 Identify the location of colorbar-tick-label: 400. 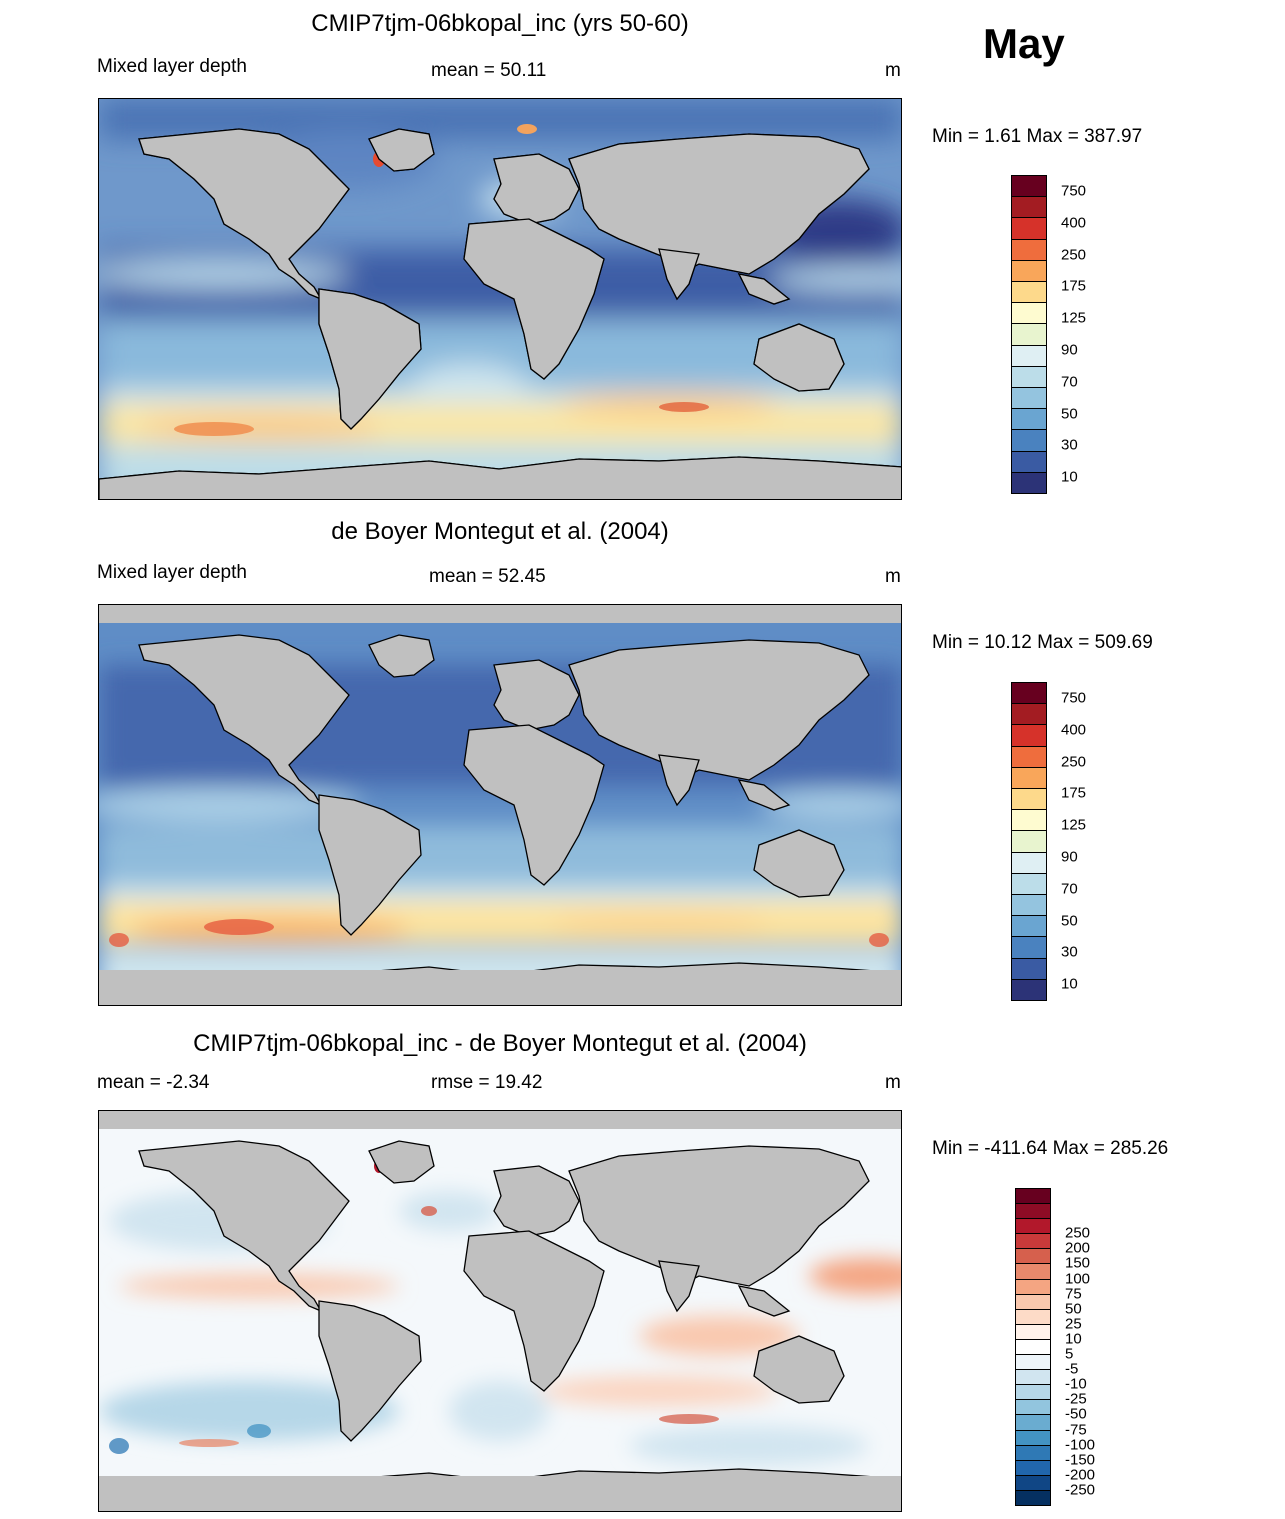
(1074, 730).